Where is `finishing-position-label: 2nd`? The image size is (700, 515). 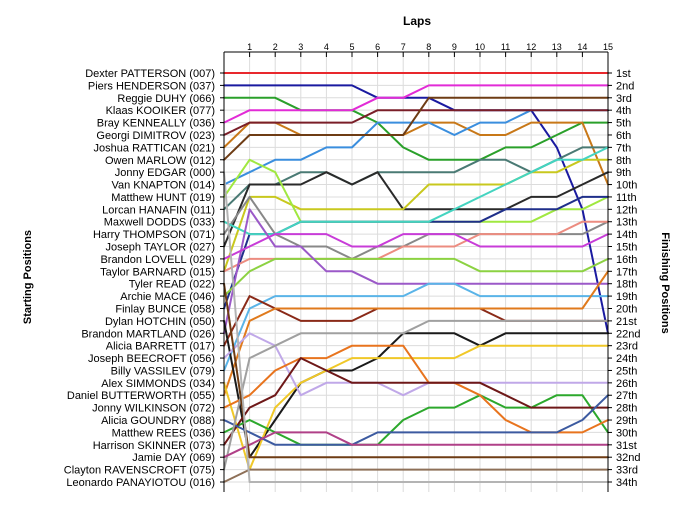
finishing-position-label: 2nd is located at coordinates (625, 86).